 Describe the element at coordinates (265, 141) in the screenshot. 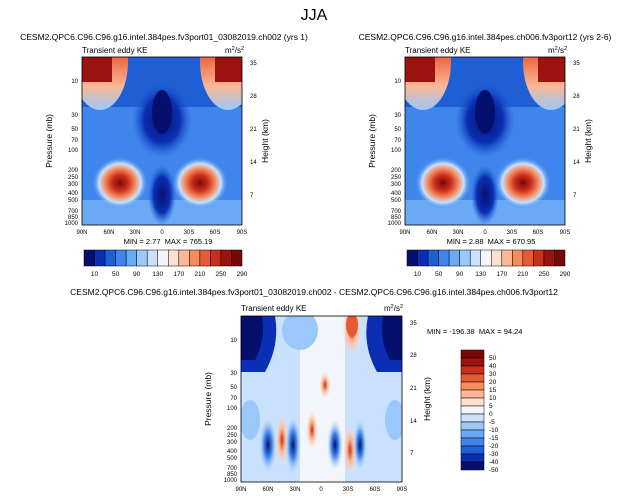

I see `panel-1-y2label: Height (km)` at that location.